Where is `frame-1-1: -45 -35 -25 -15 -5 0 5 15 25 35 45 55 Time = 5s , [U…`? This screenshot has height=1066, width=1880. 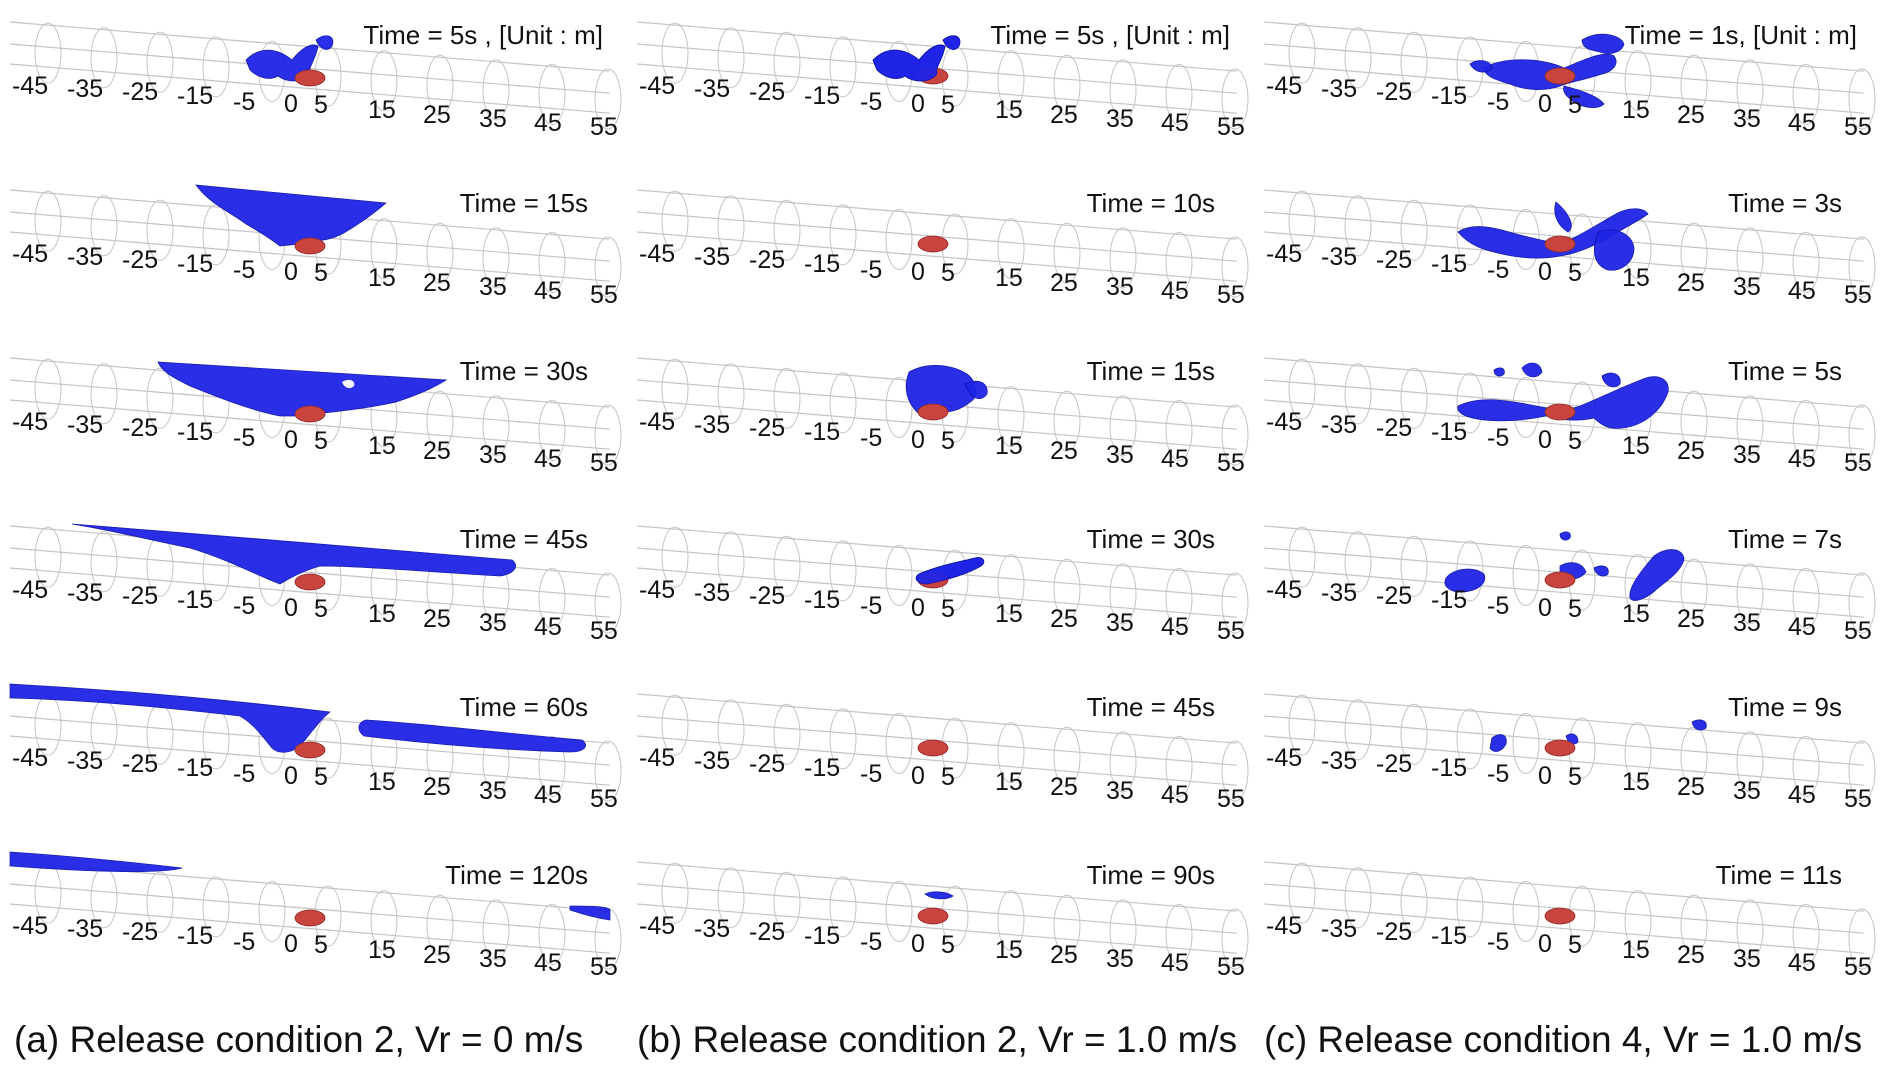
frame-1-1: -45 -35 -25 -15 -5 0 5 15 25 35 45 55 Time = 5s , [U… is located at coordinates (315, 80).